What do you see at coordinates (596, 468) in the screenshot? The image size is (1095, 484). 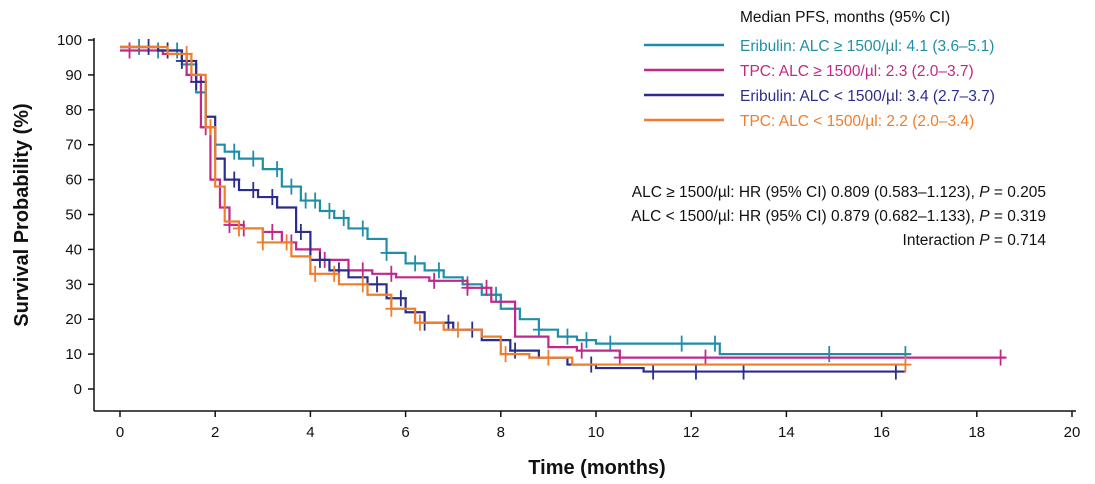 I see `x-axis-title: Time (months)` at bounding box center [596, 468].